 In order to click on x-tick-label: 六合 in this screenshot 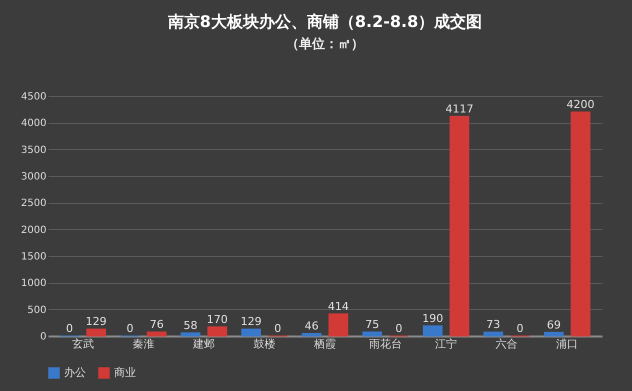, I will do `click(507, 344)`.